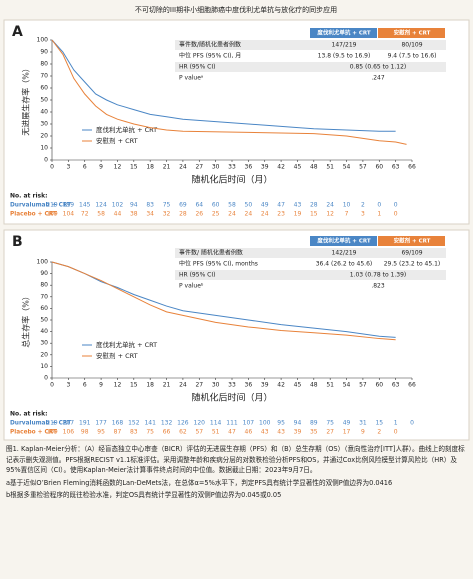  What do you see at coordinates (199, 214) in the screenshot?
I see `at-risk-count: 26` at bounding box center [199, 214].